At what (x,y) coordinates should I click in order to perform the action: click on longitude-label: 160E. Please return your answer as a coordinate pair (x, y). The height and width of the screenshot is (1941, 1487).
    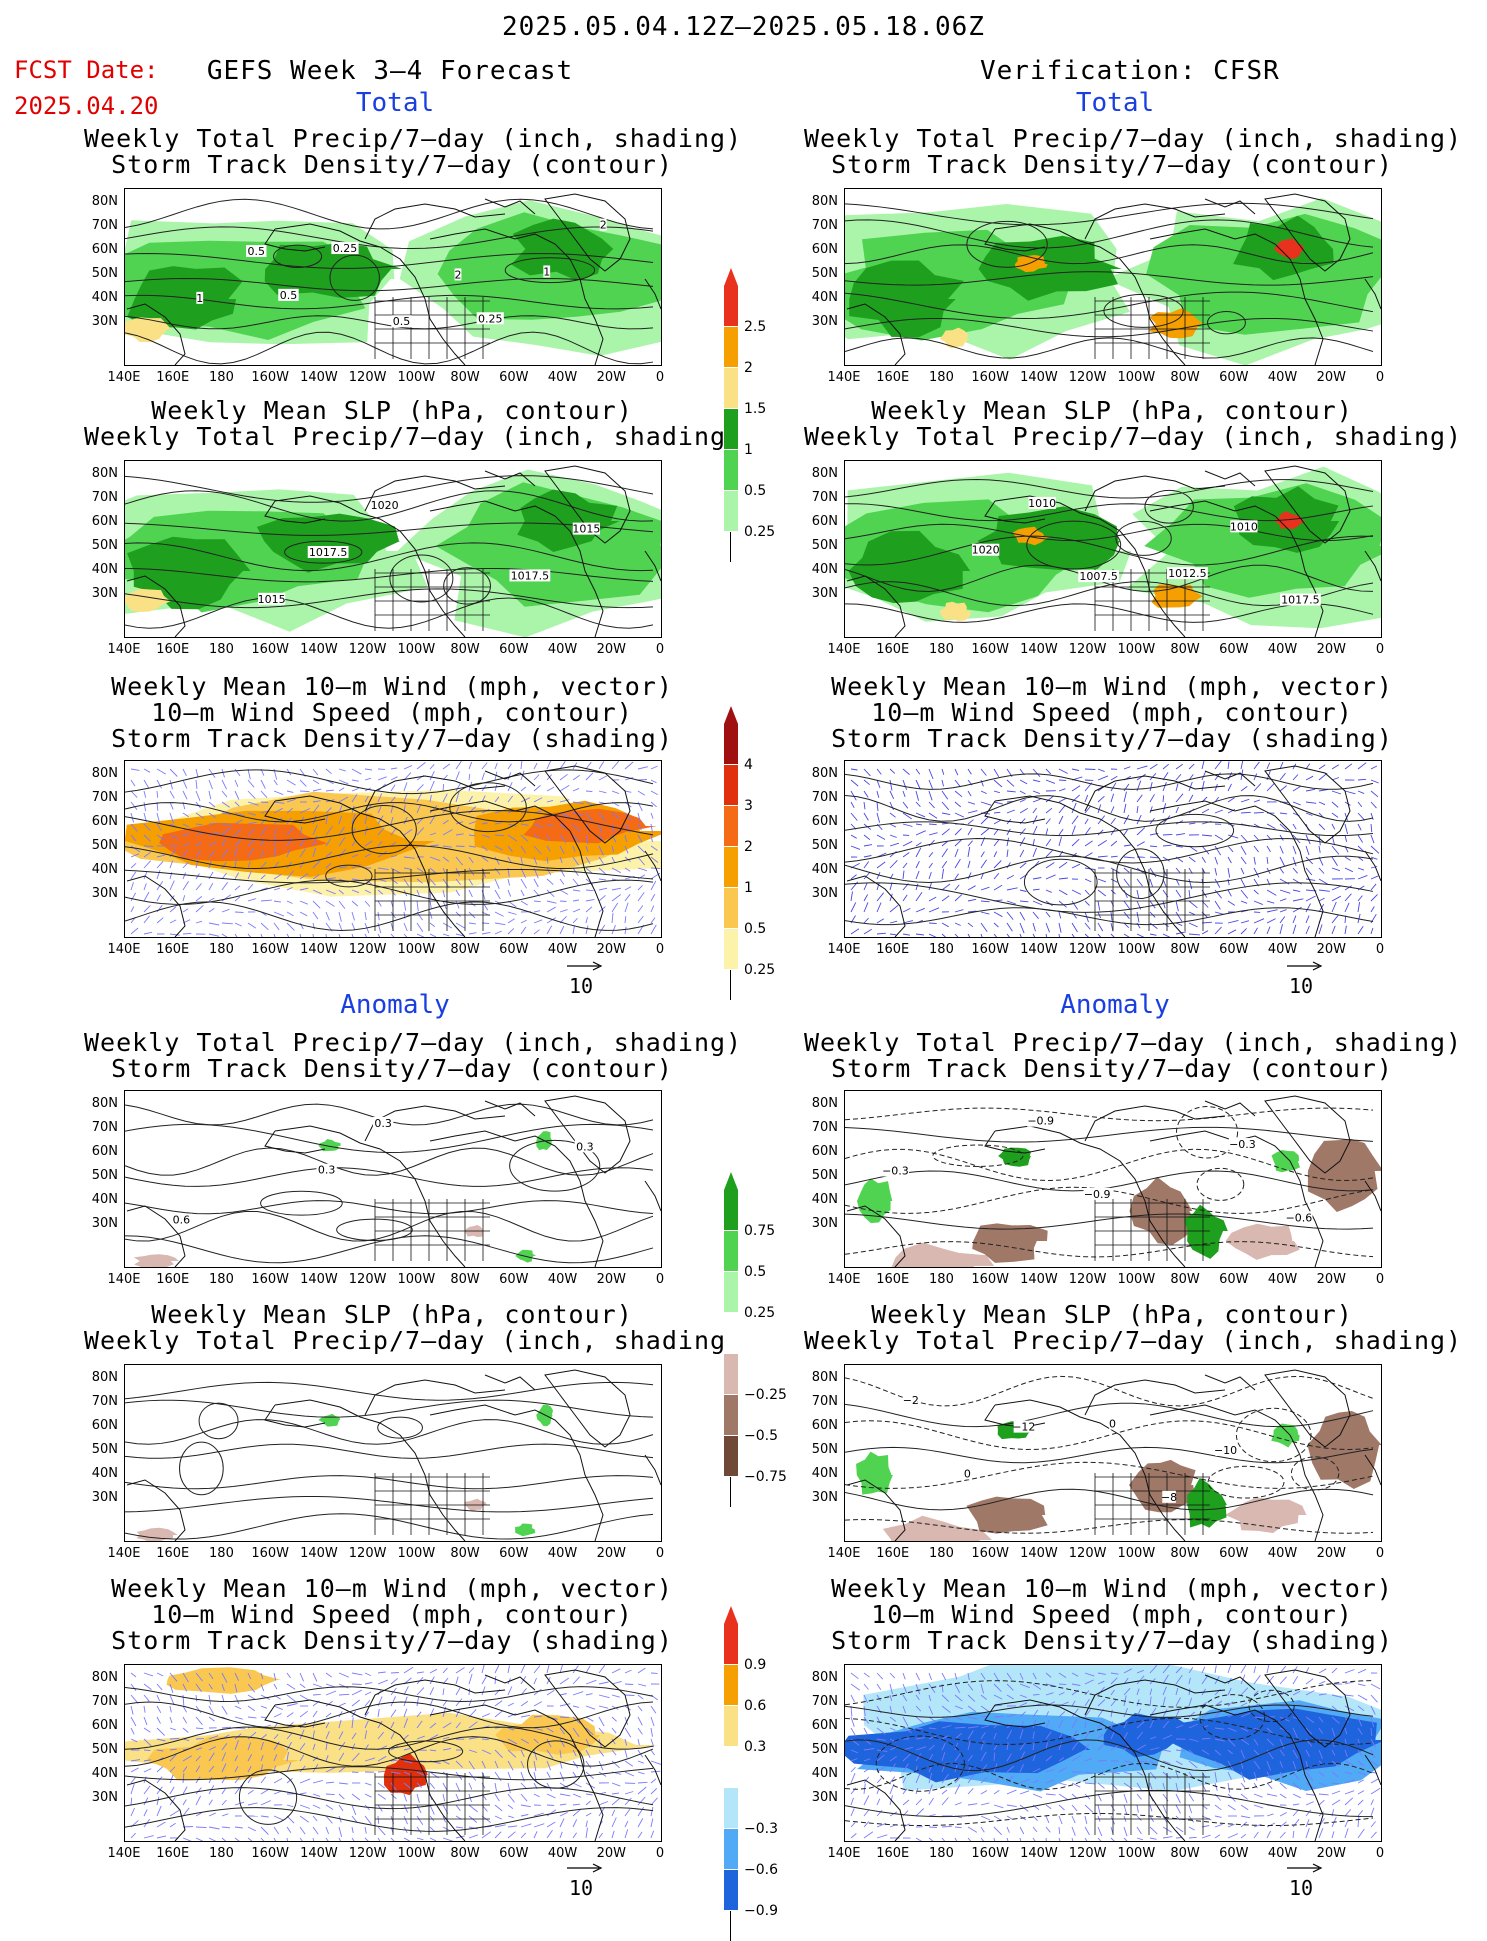
    Looking at the image, I should click on (893, 949).